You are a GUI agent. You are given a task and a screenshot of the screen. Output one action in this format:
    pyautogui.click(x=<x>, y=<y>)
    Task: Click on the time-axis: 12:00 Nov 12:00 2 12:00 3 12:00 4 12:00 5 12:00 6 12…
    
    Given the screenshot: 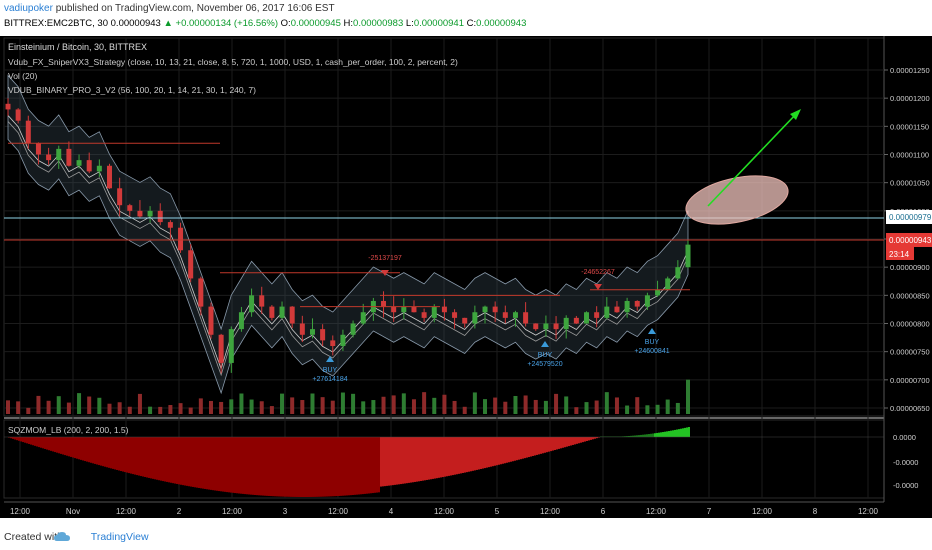 What is the action you would take?
    pyautogui.click(x=444, y=511)
    